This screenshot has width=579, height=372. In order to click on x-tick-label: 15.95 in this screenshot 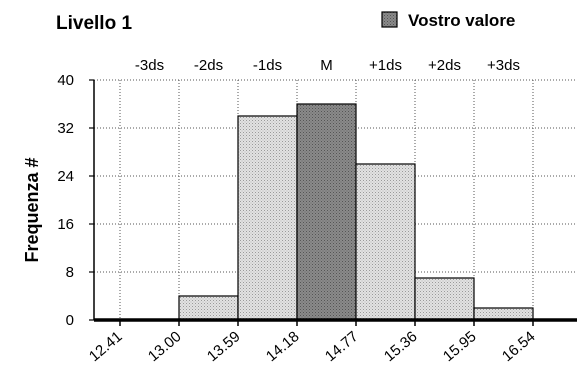, I will do `click(460, 346)`.